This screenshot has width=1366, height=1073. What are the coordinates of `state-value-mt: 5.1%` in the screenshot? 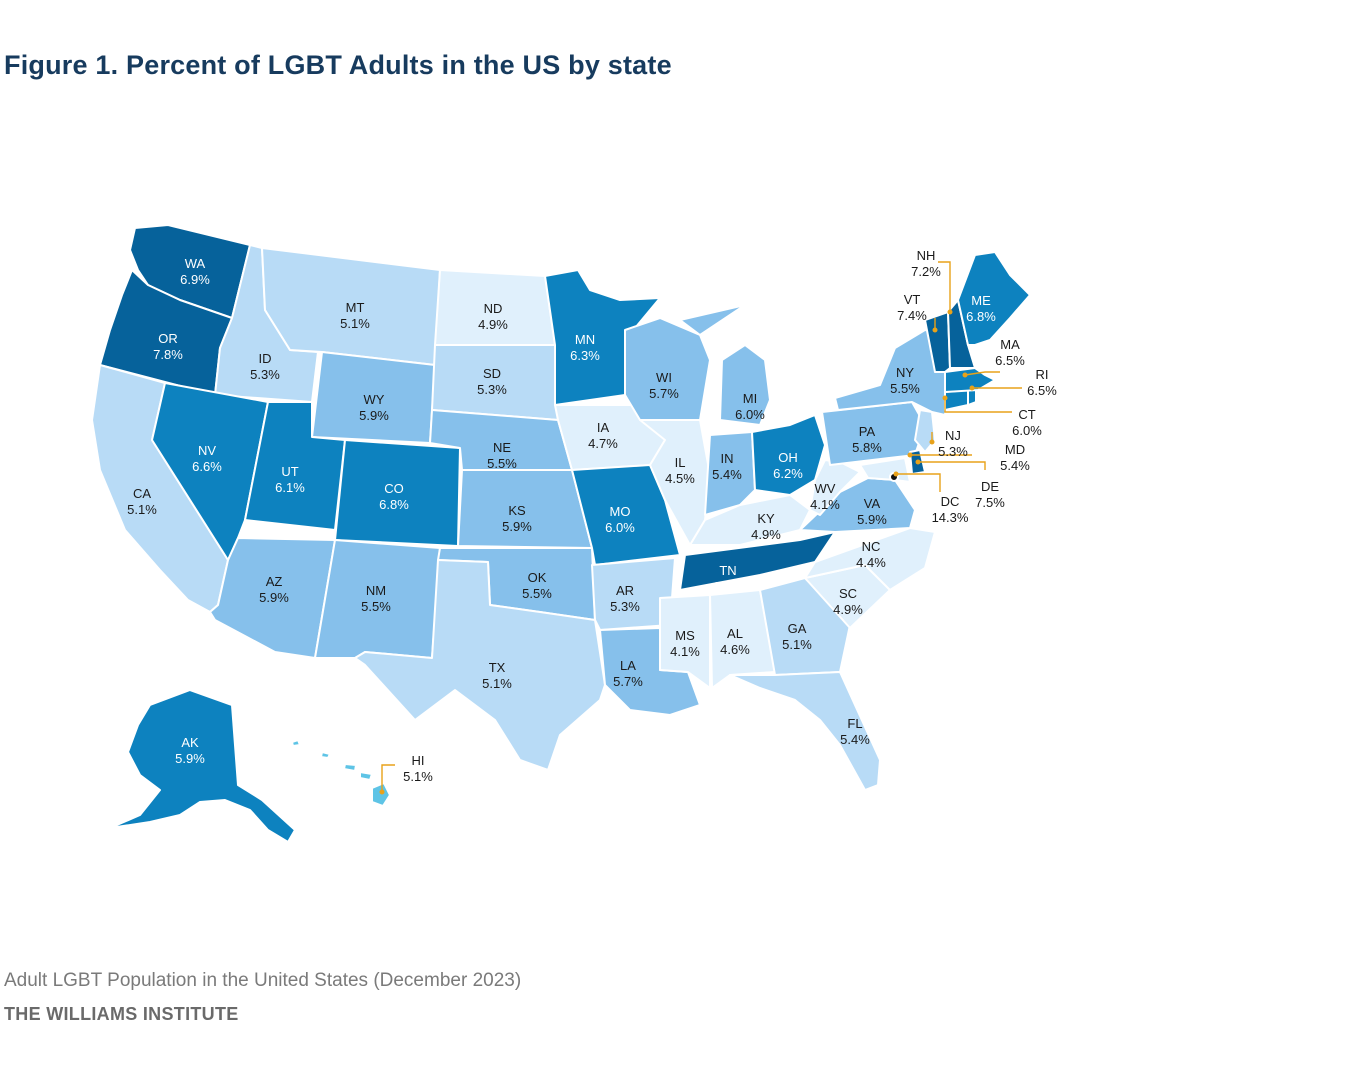 It's located at (355, 323).